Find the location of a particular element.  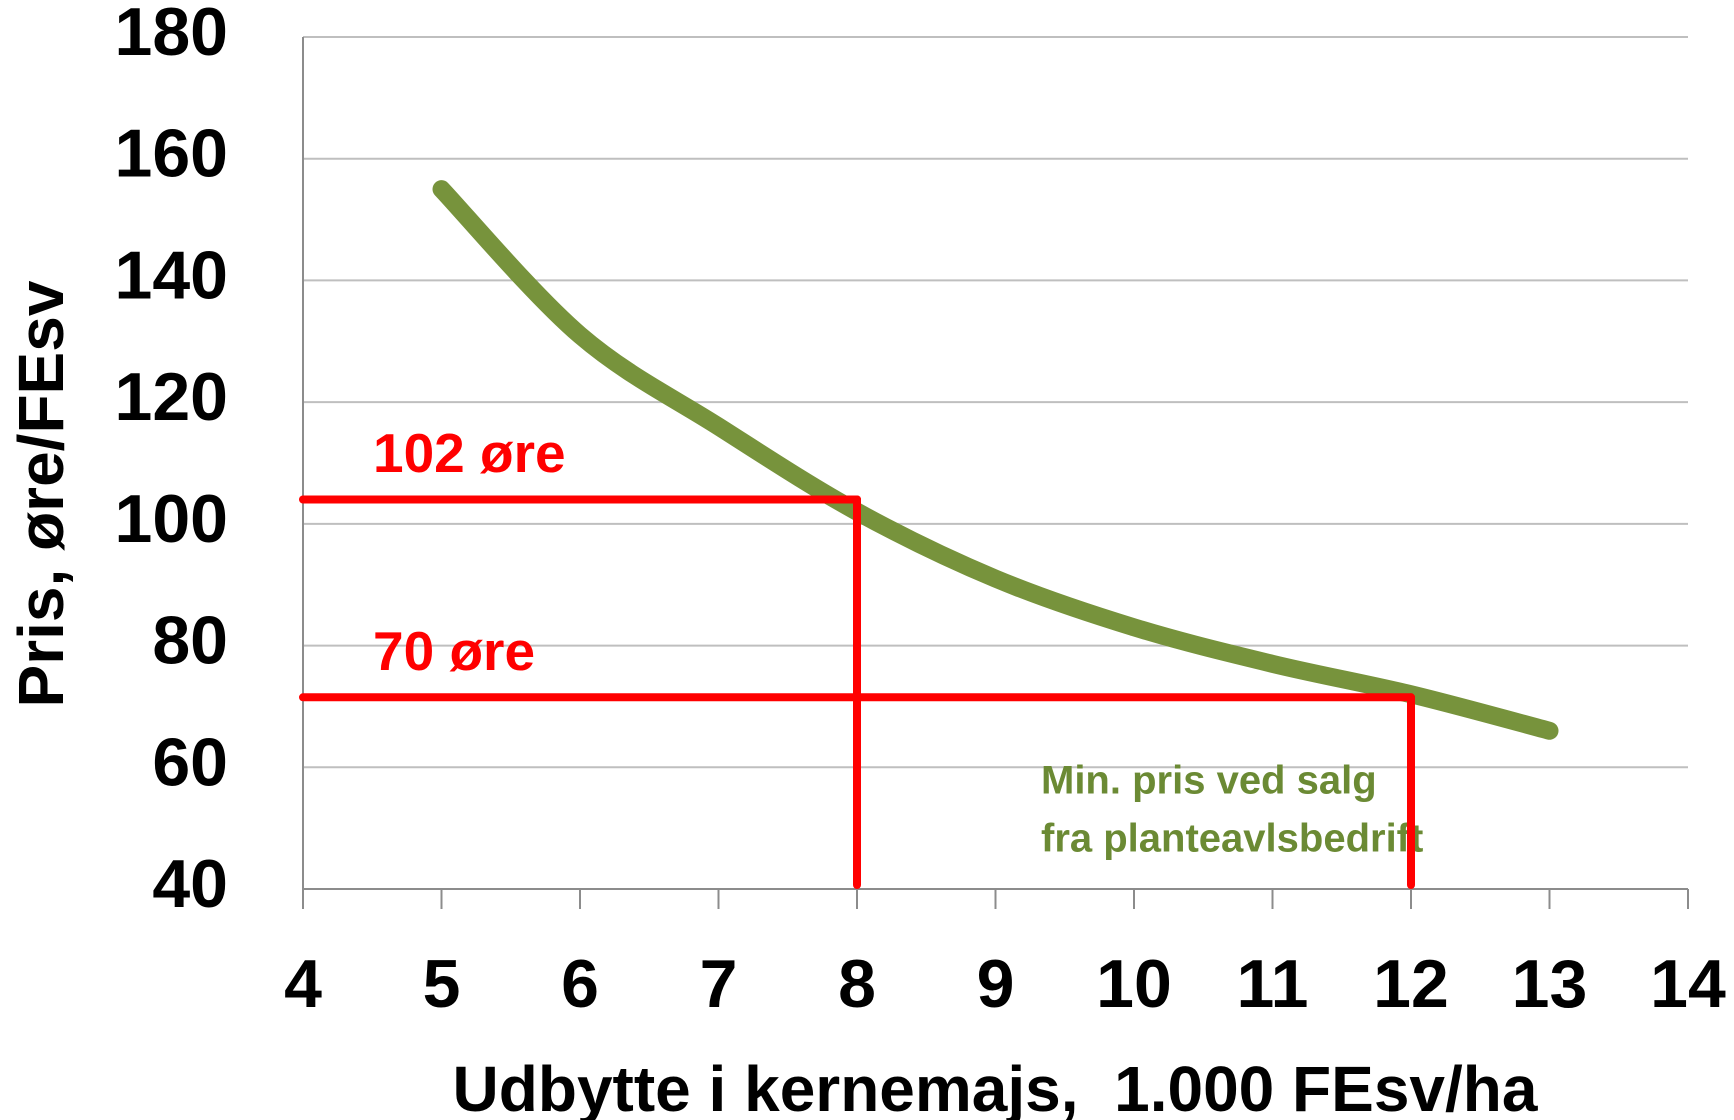

annotation: Min. pris ved salg is located at coordinates (1209, 781).